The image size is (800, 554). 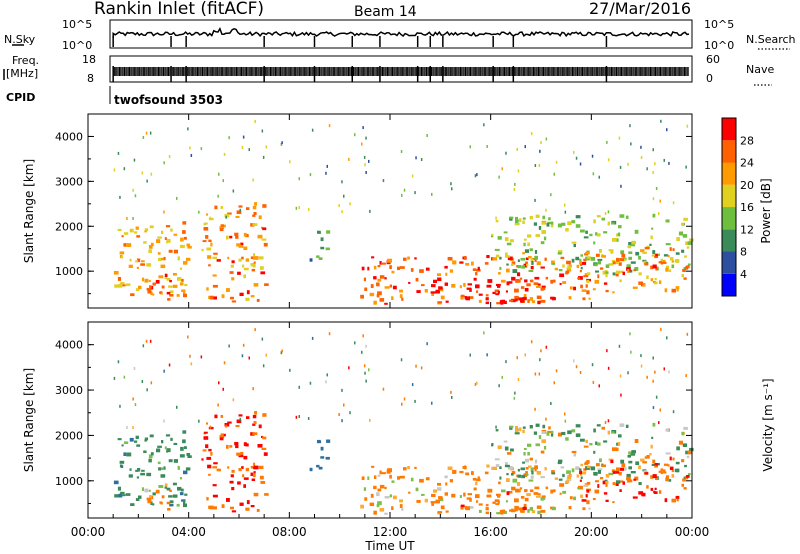 I want to click on velocity-ylabel: Slant Range [km], so click(x=29, y=420).